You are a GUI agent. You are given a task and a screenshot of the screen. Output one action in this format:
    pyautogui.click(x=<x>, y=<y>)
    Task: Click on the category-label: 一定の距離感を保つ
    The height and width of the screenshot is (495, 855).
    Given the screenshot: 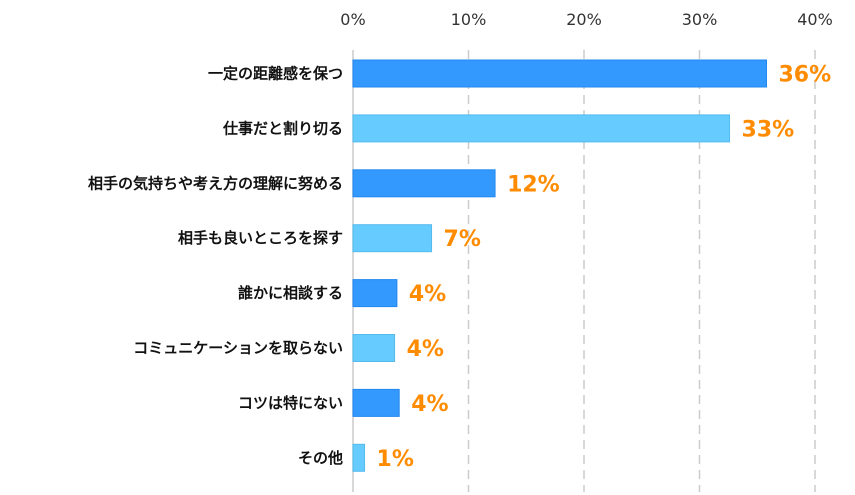 What is the action you would take?
    pyautogui.click(x=275, y=74)
    